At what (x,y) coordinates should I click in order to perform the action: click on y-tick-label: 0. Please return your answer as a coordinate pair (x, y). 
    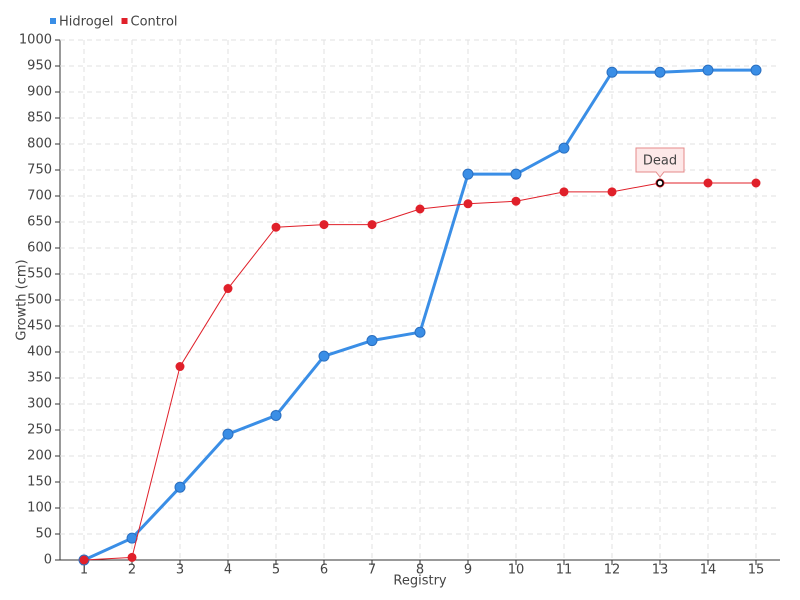
    Looking at the image, I should click on (48, 560).